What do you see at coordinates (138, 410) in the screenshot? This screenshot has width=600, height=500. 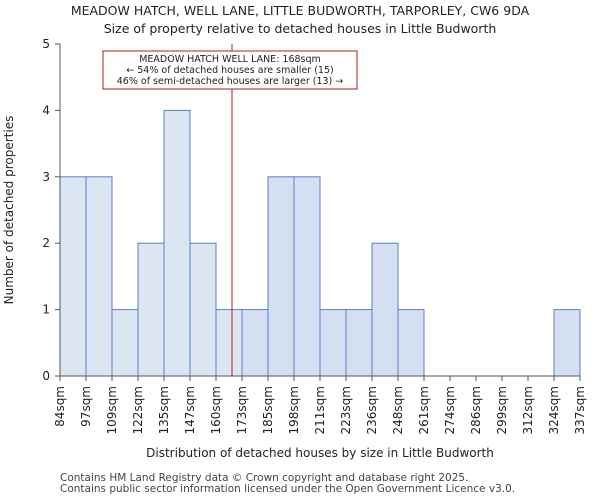 I see `x-tick-label: 122sqm` at bounding box center [138, 410].